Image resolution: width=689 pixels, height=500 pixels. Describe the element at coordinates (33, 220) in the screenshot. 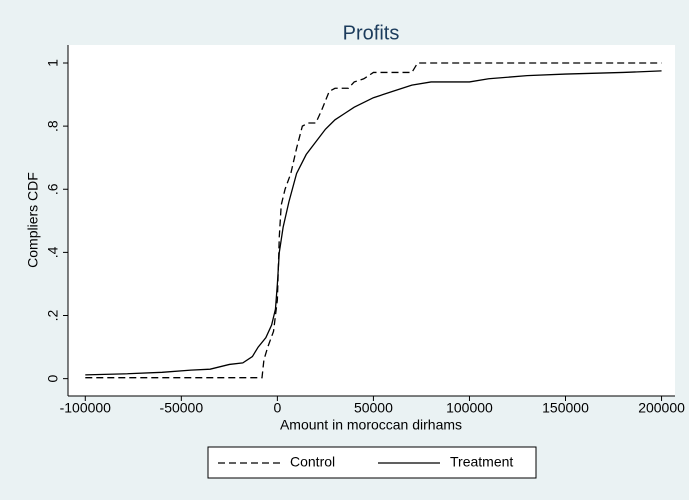

I see `y-axis-label: Compliers CDF` at that location.